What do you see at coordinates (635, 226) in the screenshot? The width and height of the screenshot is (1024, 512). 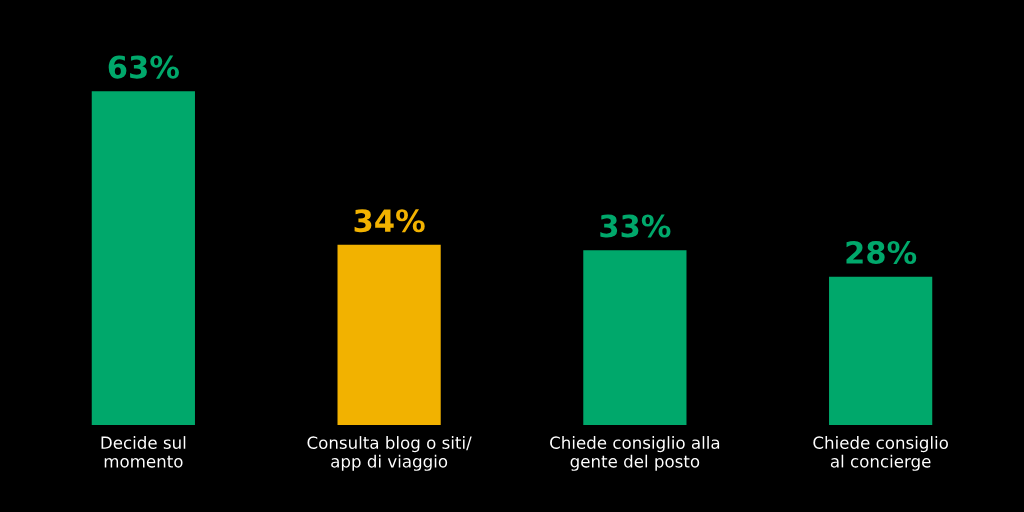 I see `data-label: 33%` at bounding box center [635, 226].